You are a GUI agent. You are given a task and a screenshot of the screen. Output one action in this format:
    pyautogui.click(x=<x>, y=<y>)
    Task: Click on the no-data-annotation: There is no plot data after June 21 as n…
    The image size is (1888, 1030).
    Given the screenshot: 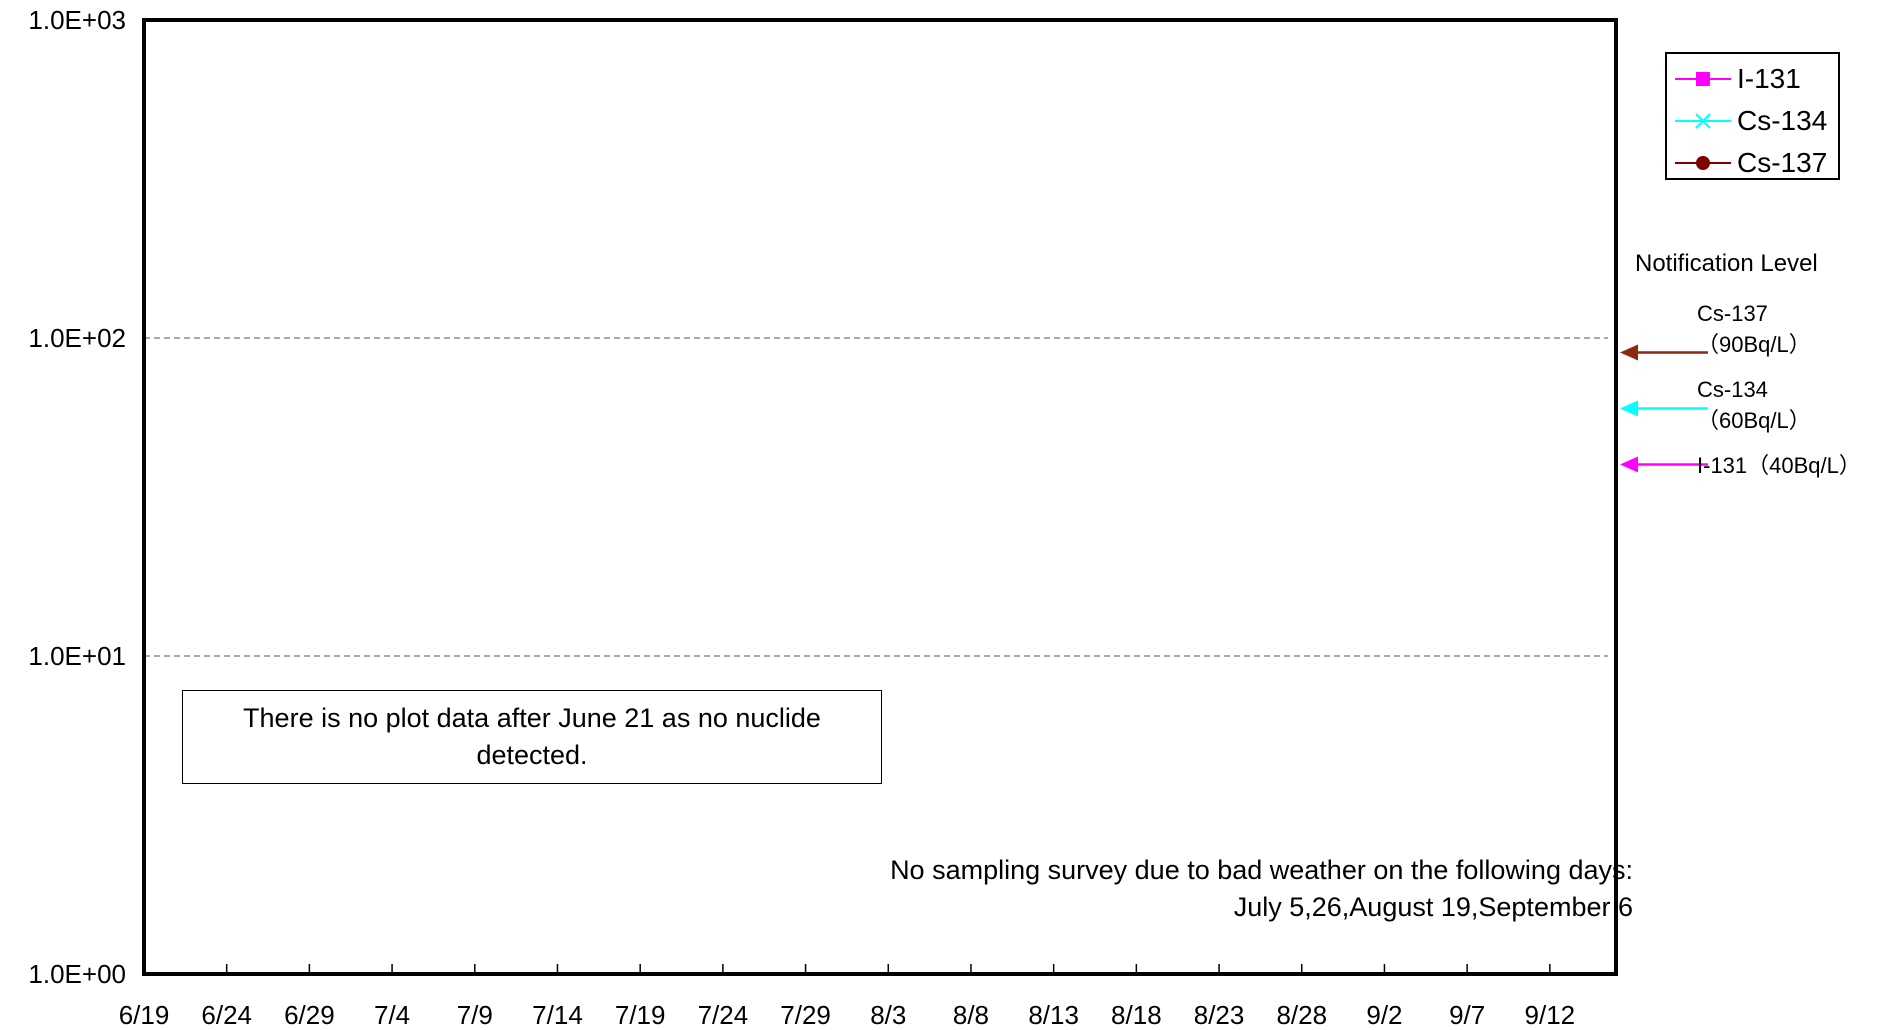 What is the action you would take?
    pyautogui.click(x=532, y=737)
    